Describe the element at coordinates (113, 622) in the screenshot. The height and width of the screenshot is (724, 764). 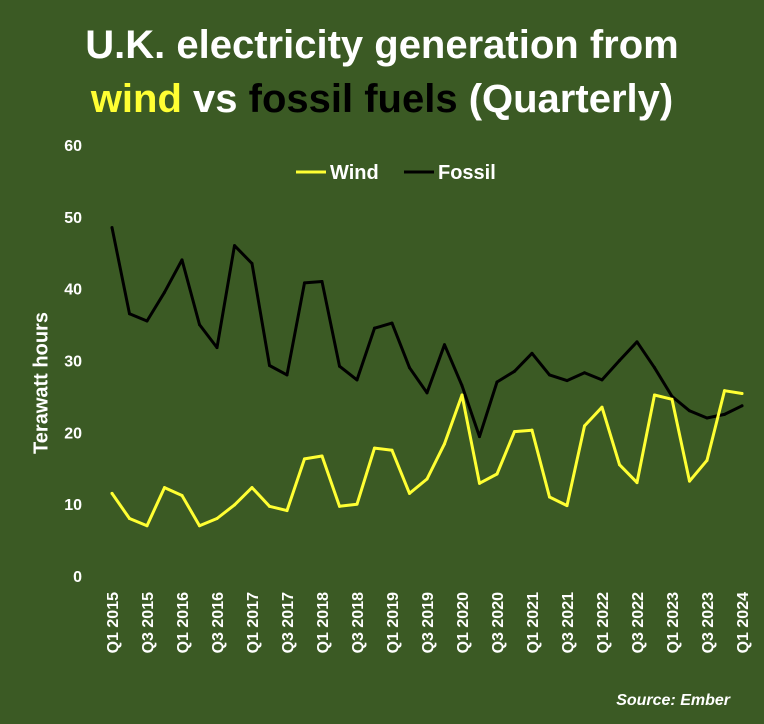
I see `x-tick-label: Q1 2015` at that location.